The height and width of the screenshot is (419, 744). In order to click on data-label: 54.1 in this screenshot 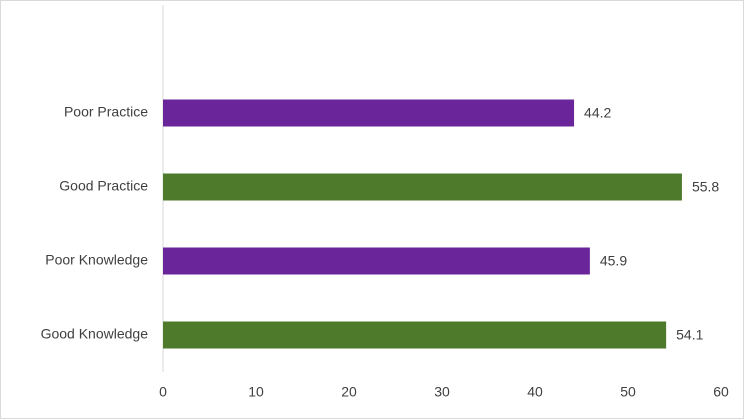, I will do `click(689, 335)`.